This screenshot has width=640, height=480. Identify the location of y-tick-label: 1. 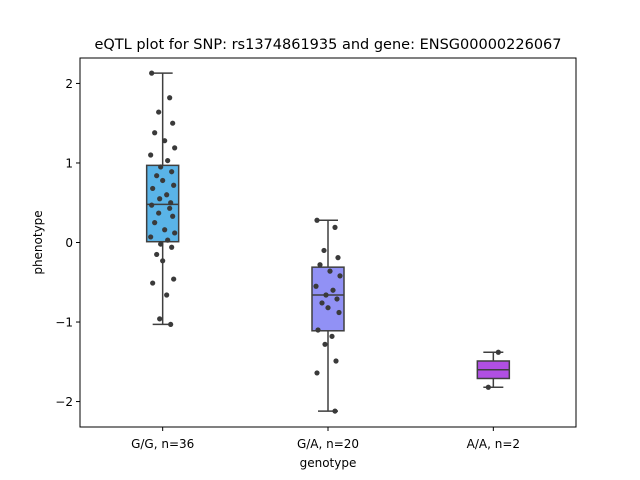
(69, 163).